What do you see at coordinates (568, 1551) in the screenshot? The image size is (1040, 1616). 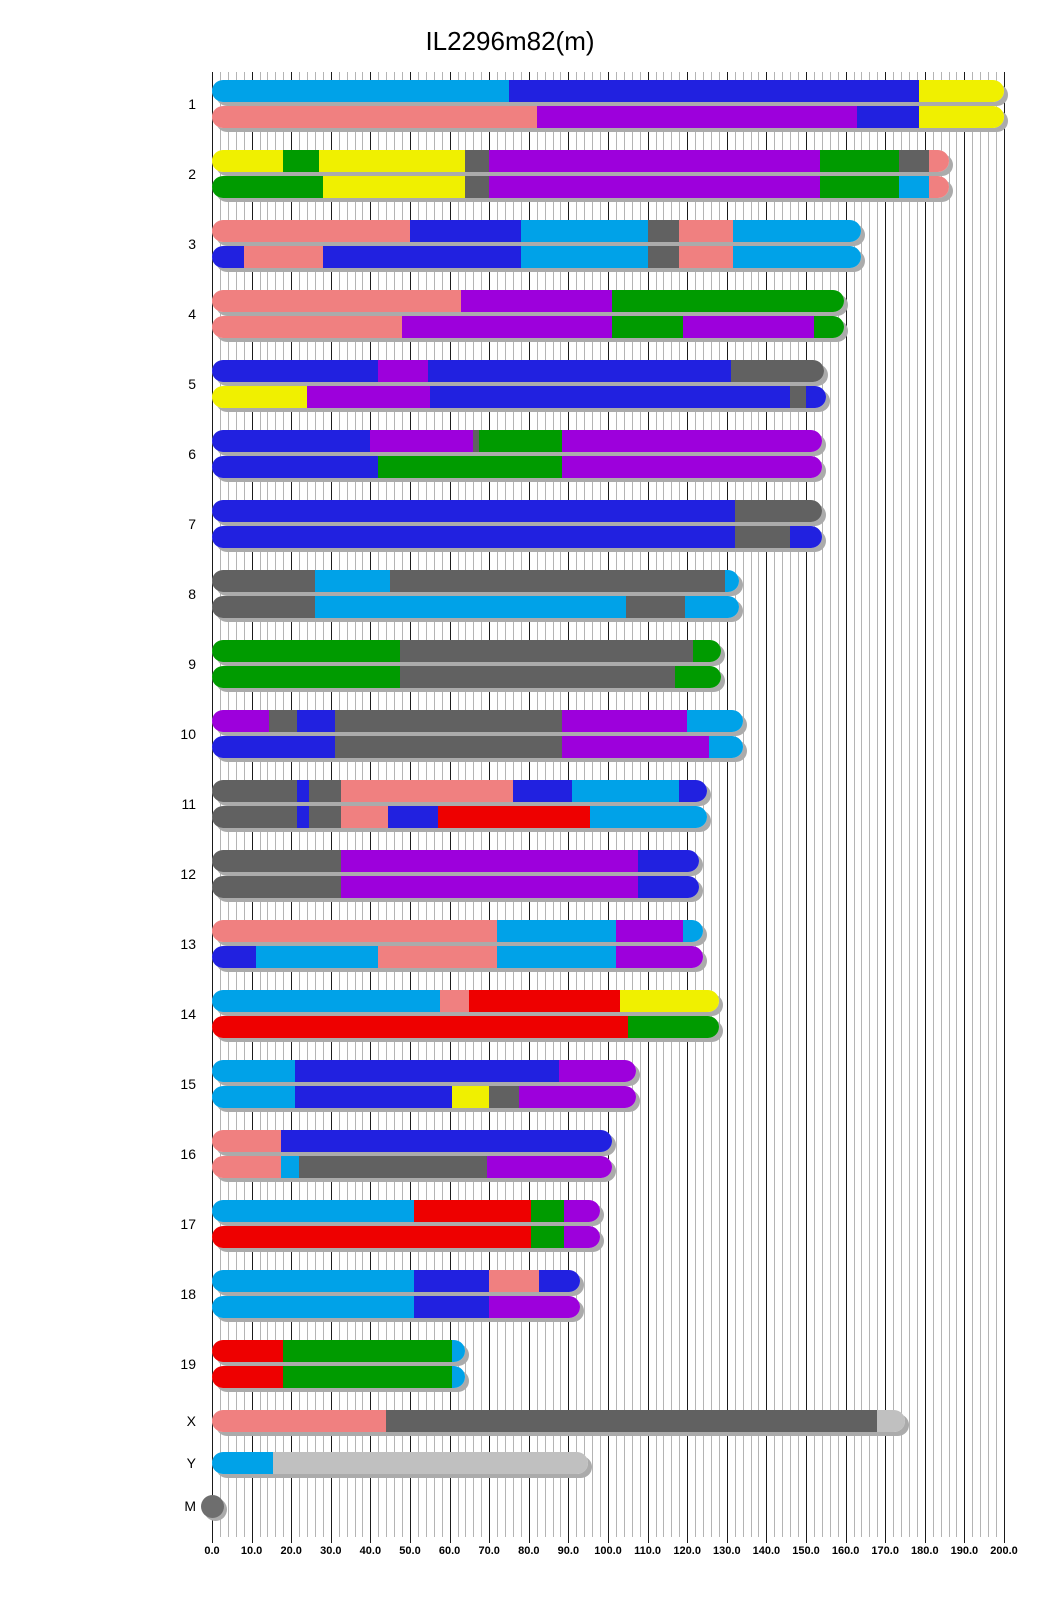 I see `axis-tick-label: 90.0` at bounding box center [568, 1551].